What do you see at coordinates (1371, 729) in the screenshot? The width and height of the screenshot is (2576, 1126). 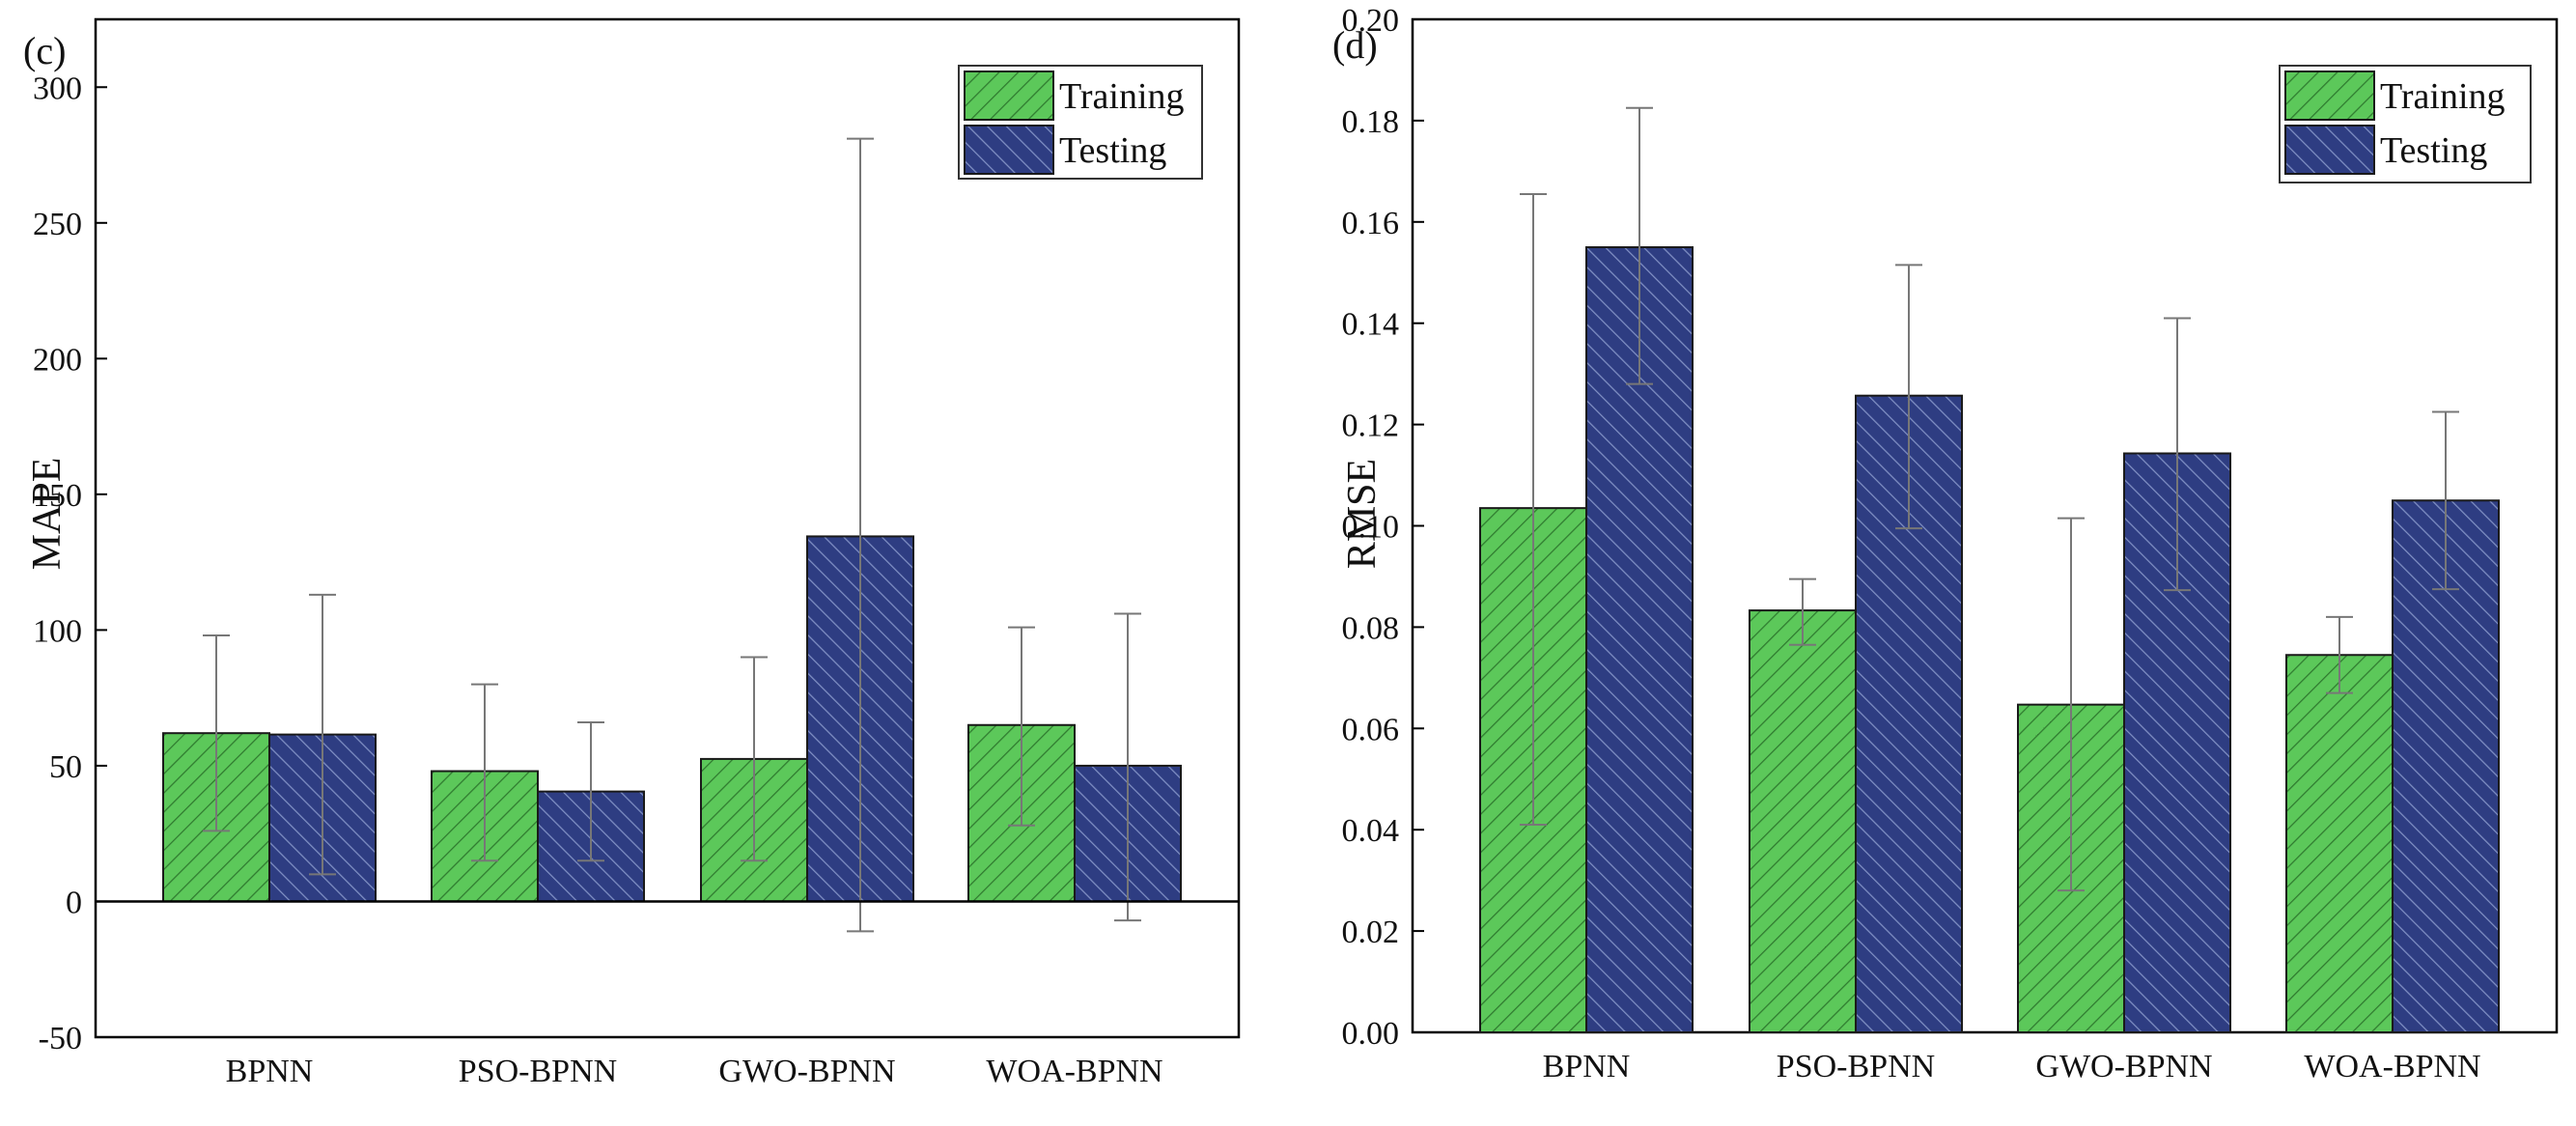 I see `y-tick-label-rmse: 0.06` at bounding box center [1371, 729].